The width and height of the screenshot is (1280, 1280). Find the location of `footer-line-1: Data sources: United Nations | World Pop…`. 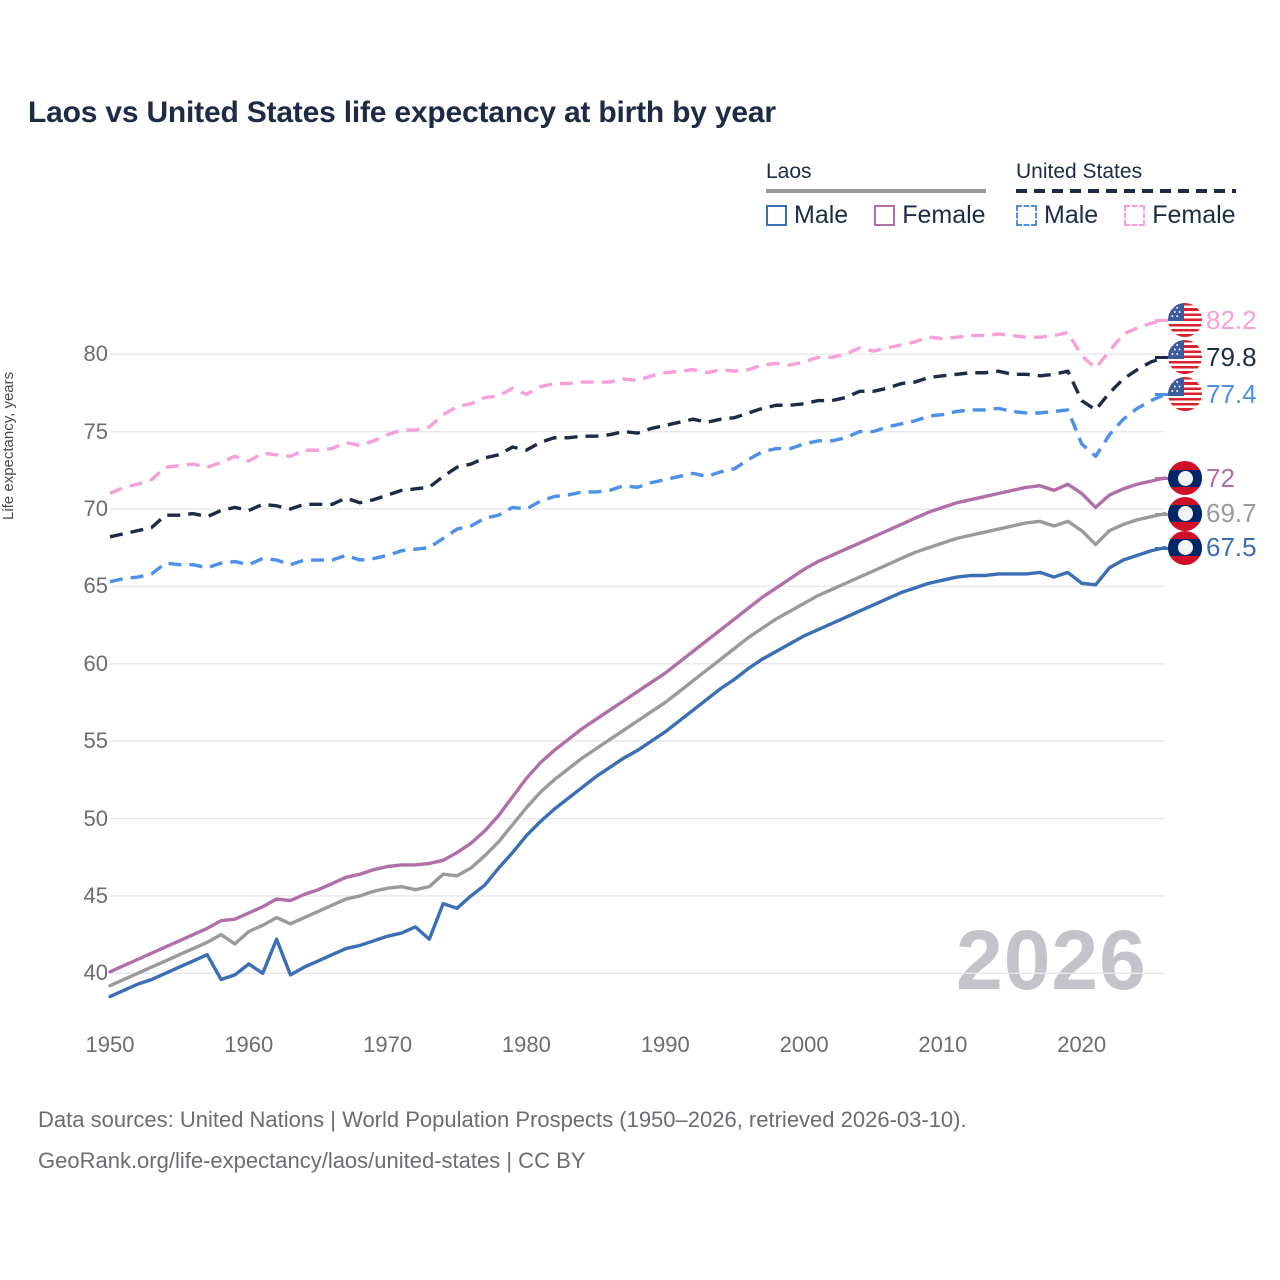

footer-line-1: Data sources: United Nations | World Pop… is located at coordinates (502, 1119).